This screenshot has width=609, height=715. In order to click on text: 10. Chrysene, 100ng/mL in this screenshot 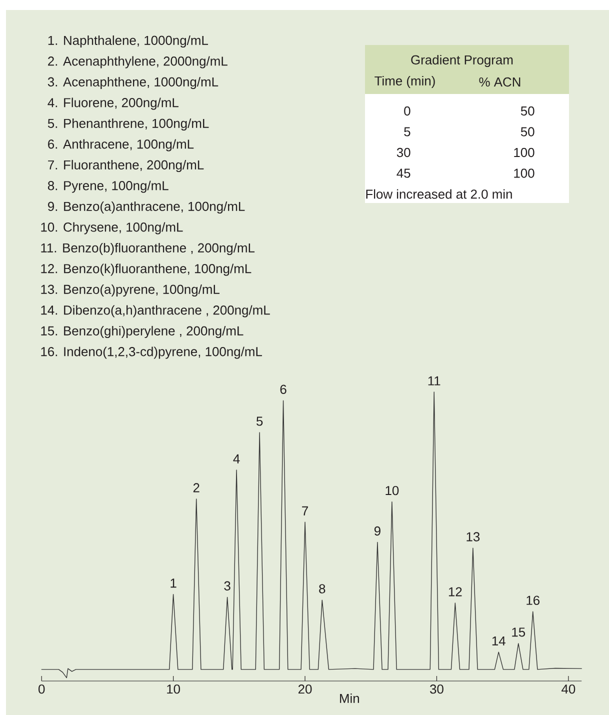, I will do `click(112, 228)`.